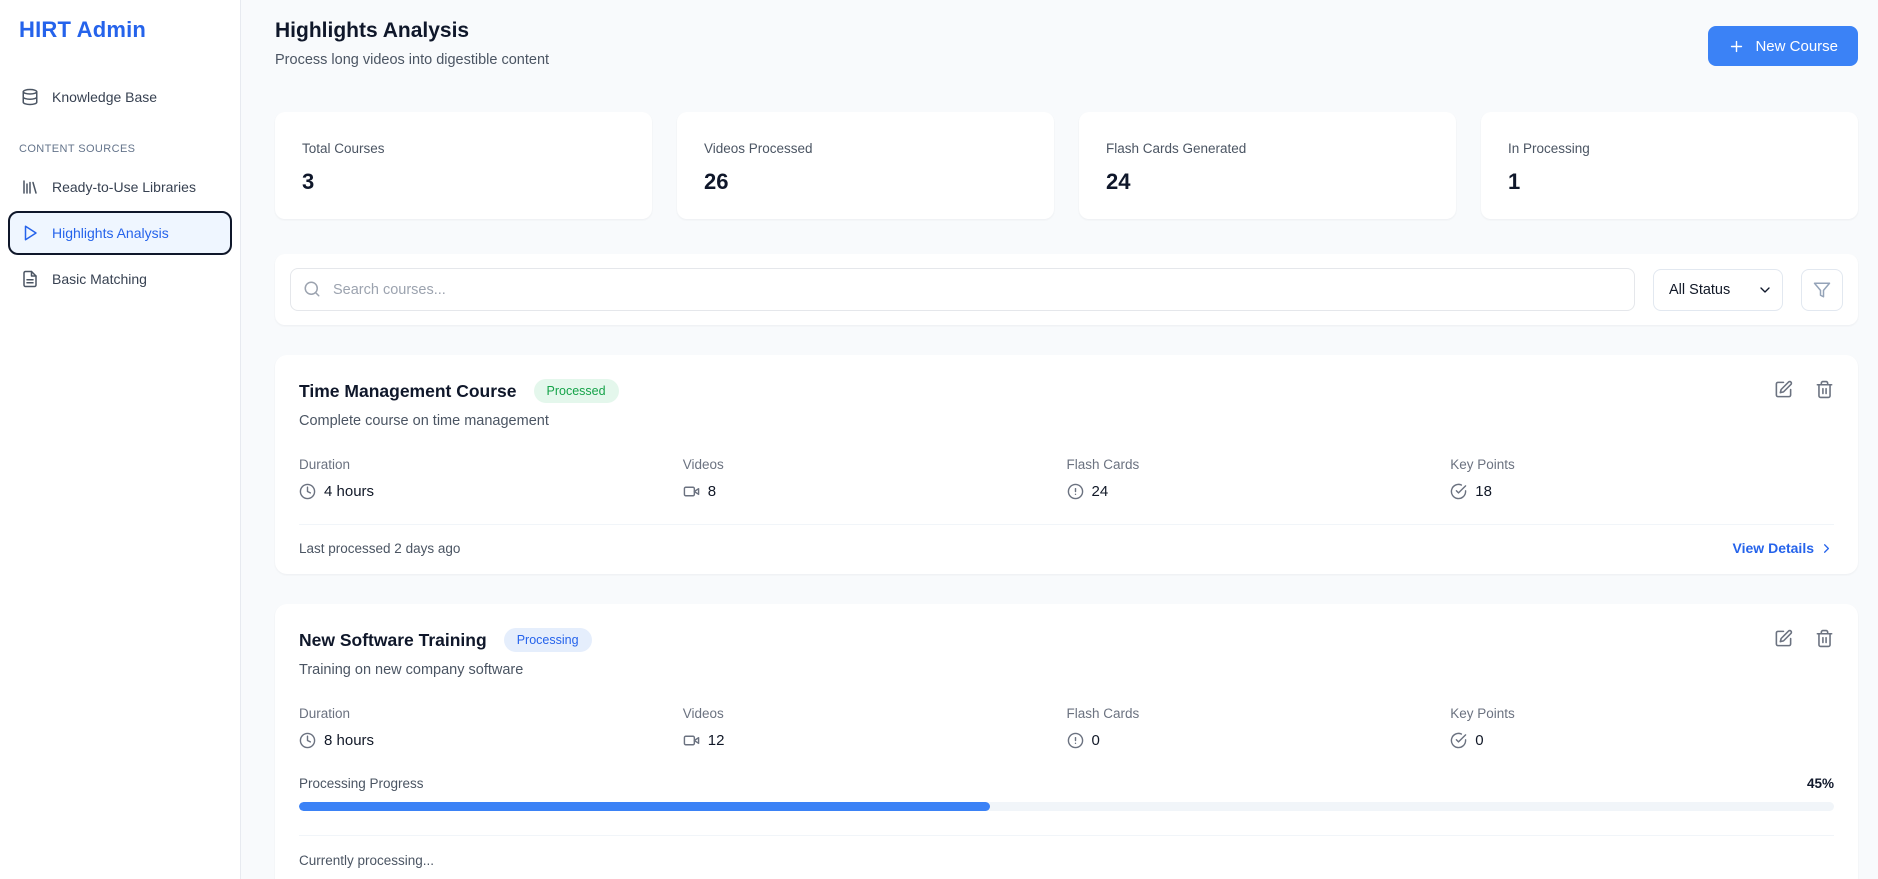  Describe the element at coordinates (1820, 783) in the screenshot. I see `progress-percent: 45%` at that location.